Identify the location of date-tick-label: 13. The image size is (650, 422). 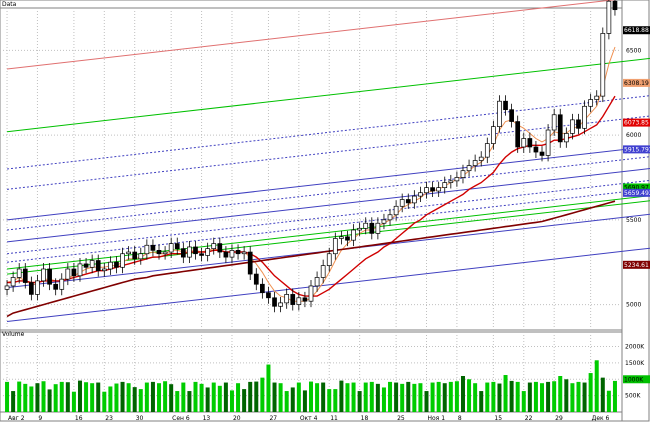
(207, 418).